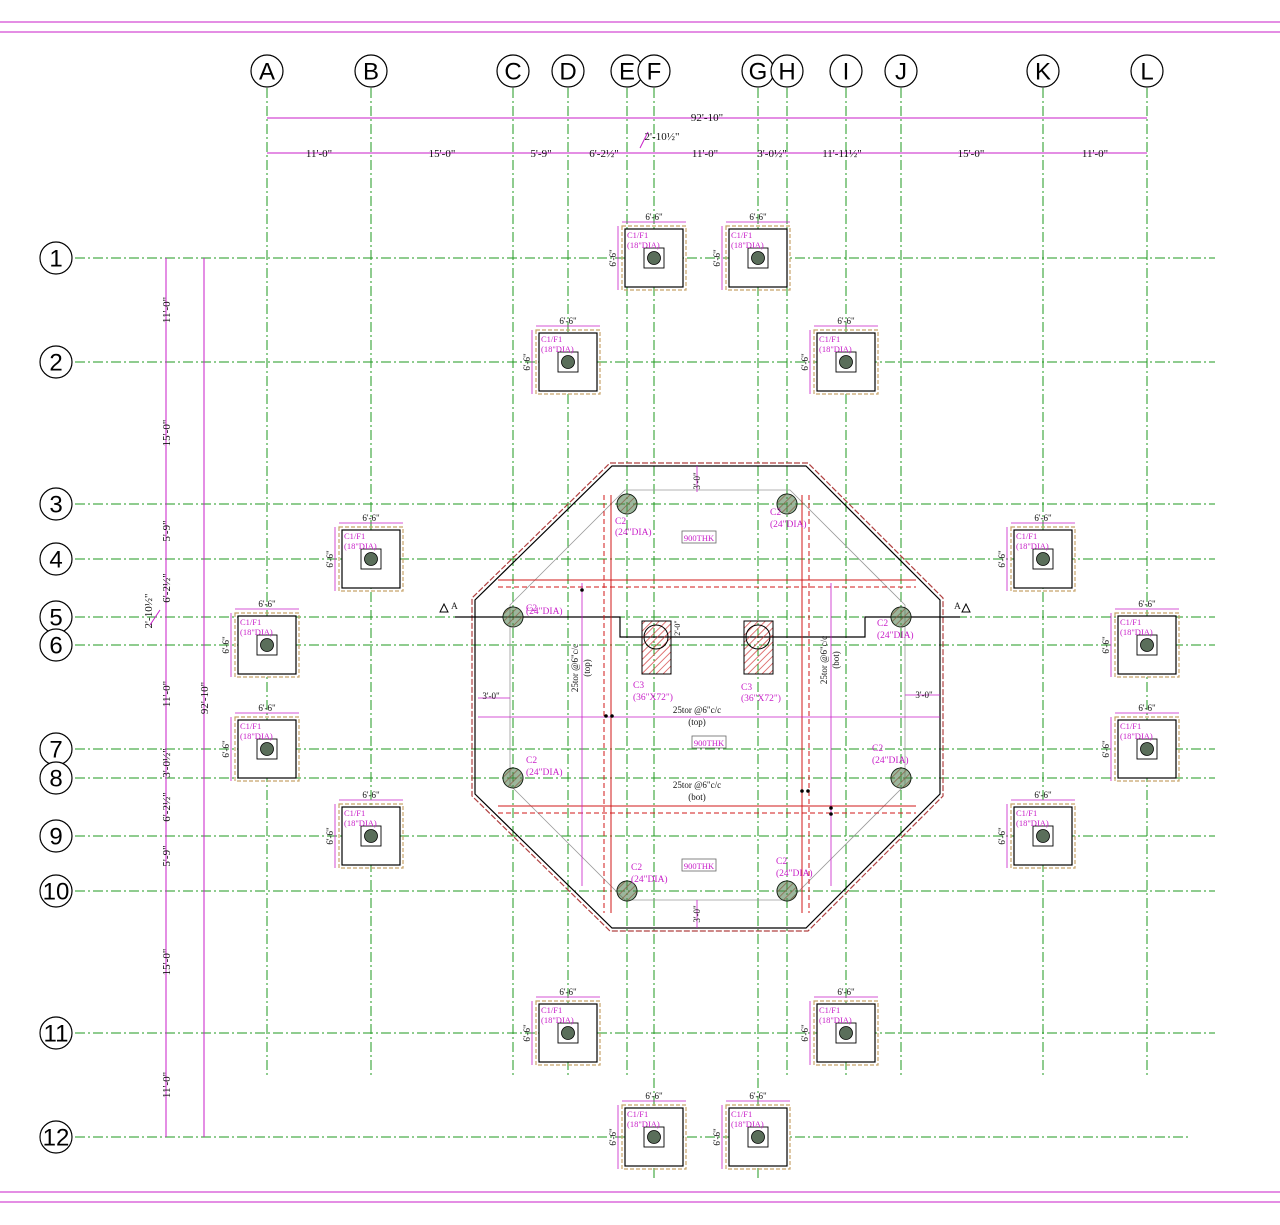  I want to click on horizontal-dimension-label: 11'-0", so click(705, 154).